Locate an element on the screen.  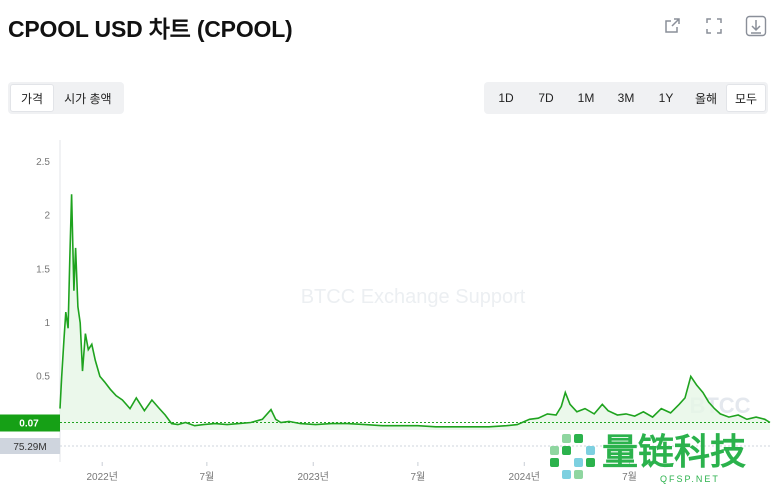
y-tick-label: 1.5 is located at coordinates (43, 269).